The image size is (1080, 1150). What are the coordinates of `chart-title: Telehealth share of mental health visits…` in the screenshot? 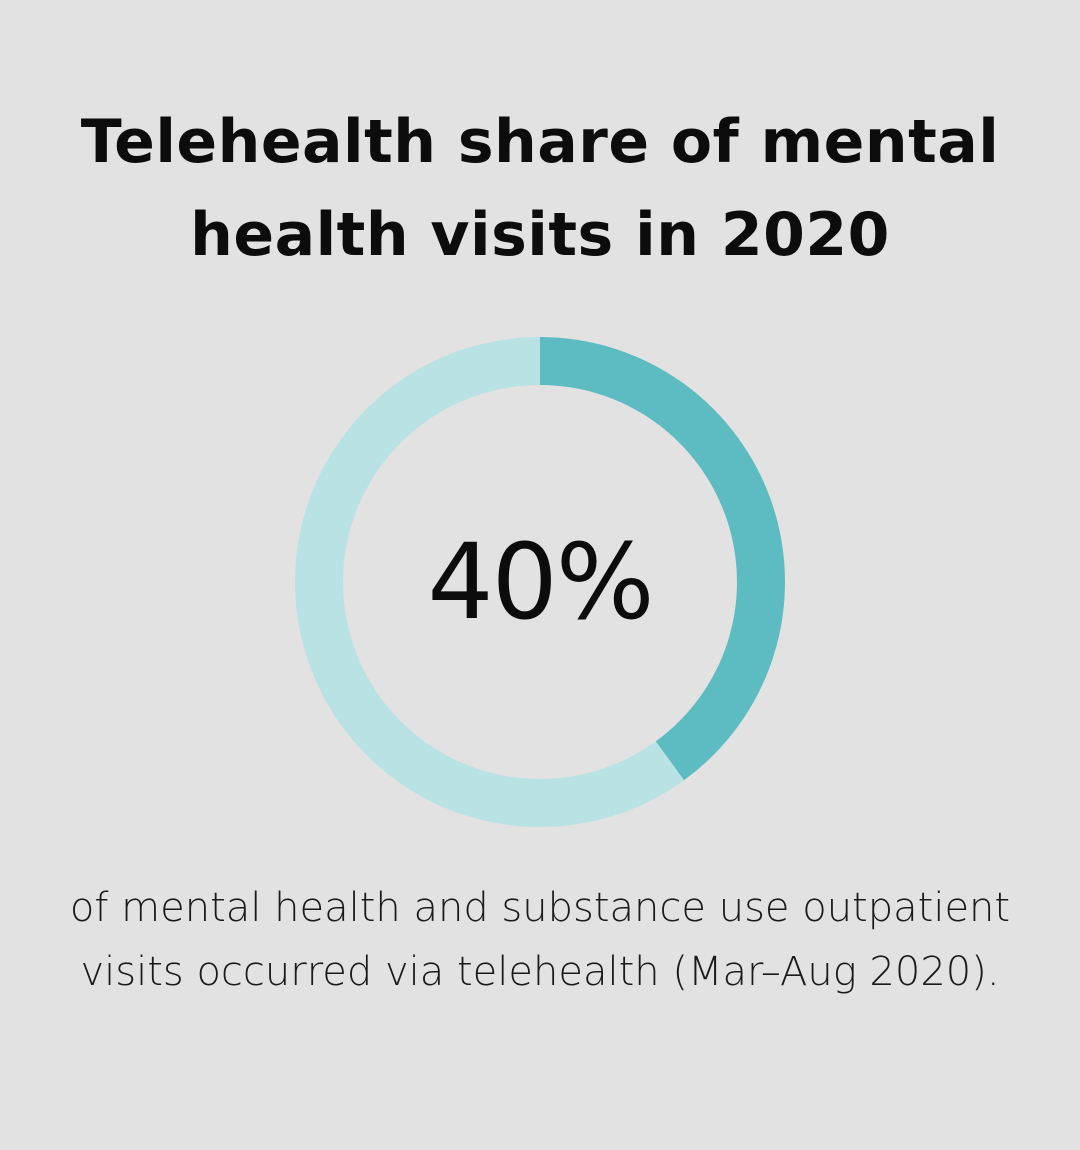 It's located at (540, 188).